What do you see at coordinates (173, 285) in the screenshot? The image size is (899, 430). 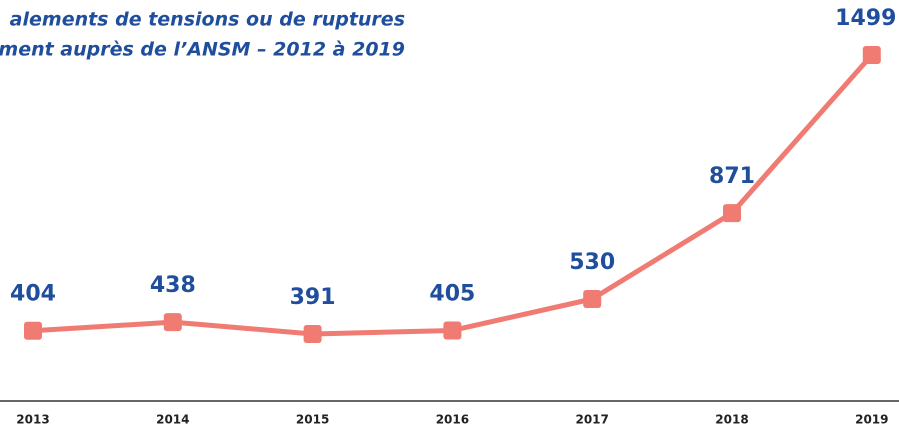 I see `data-label: 438` at bounding box center [173, 285].